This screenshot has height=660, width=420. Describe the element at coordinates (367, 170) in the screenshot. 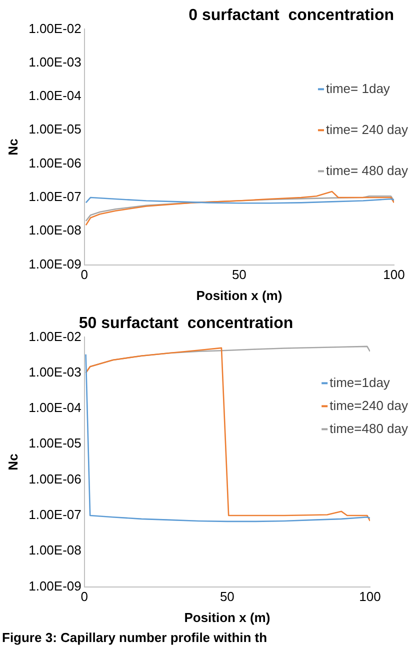

I see `legend-label: time= 480 day` at that location.